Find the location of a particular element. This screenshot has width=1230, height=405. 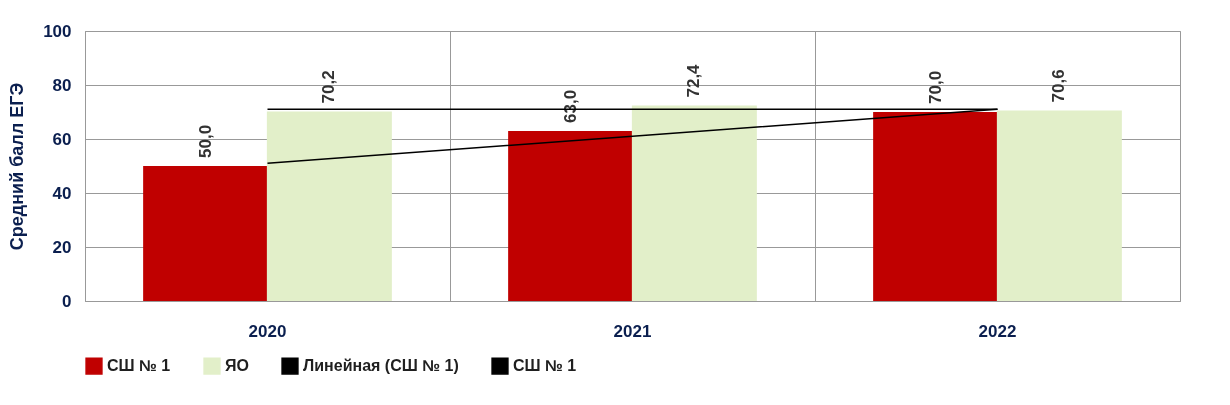

data-label: 70,2 is located at coordinates (329, 87).